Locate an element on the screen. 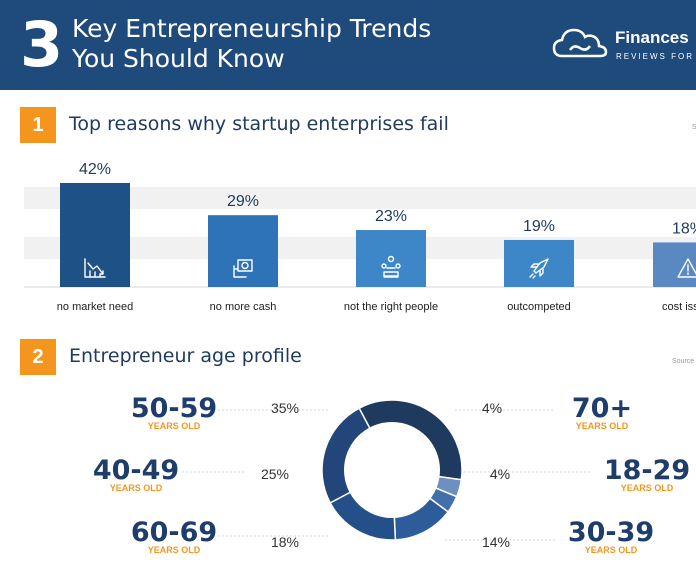  slice-pct: 14% is located at coordinates (496, 542).